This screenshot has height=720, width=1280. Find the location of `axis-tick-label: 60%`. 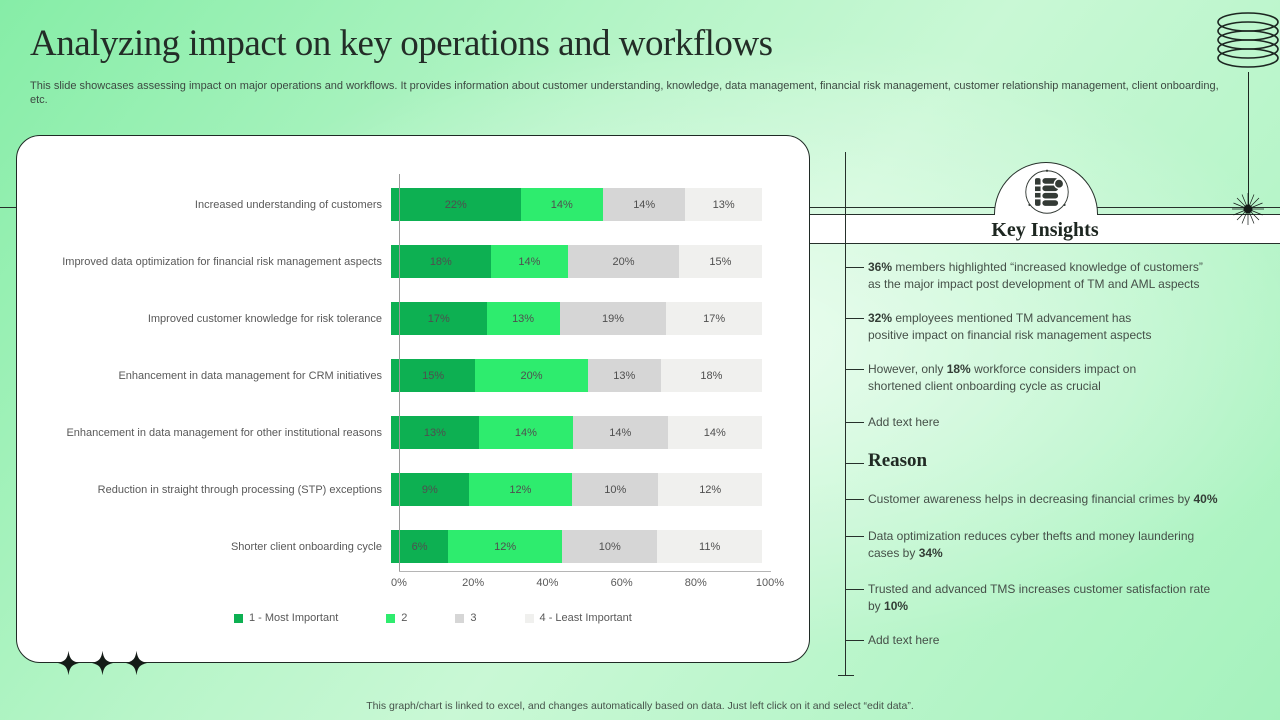

axis-tick-label: 60% is located at coordinates (621, 583).